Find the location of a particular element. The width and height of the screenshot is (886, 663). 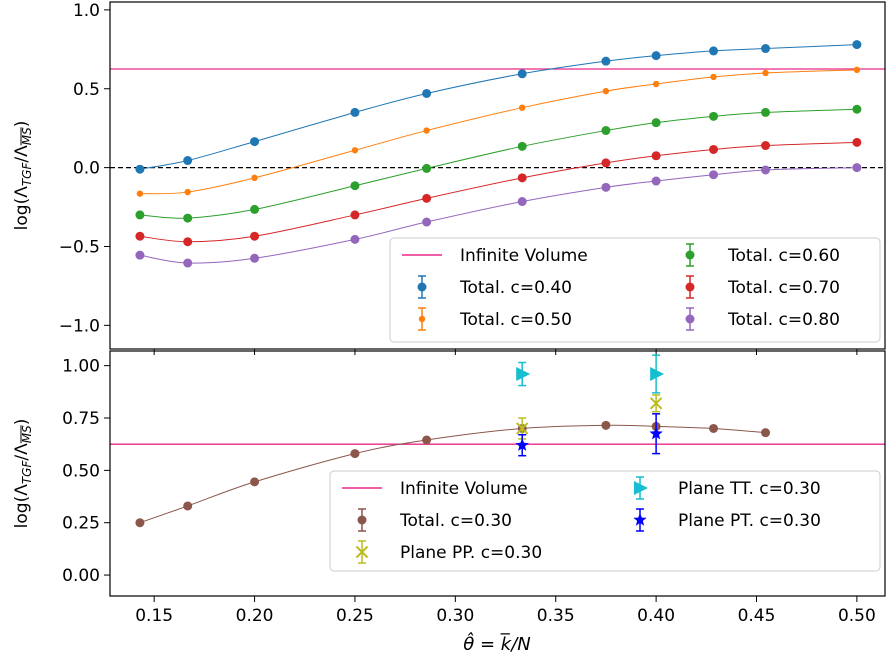

x-tick-label: 0.20 is located at coordinates (255, 616).